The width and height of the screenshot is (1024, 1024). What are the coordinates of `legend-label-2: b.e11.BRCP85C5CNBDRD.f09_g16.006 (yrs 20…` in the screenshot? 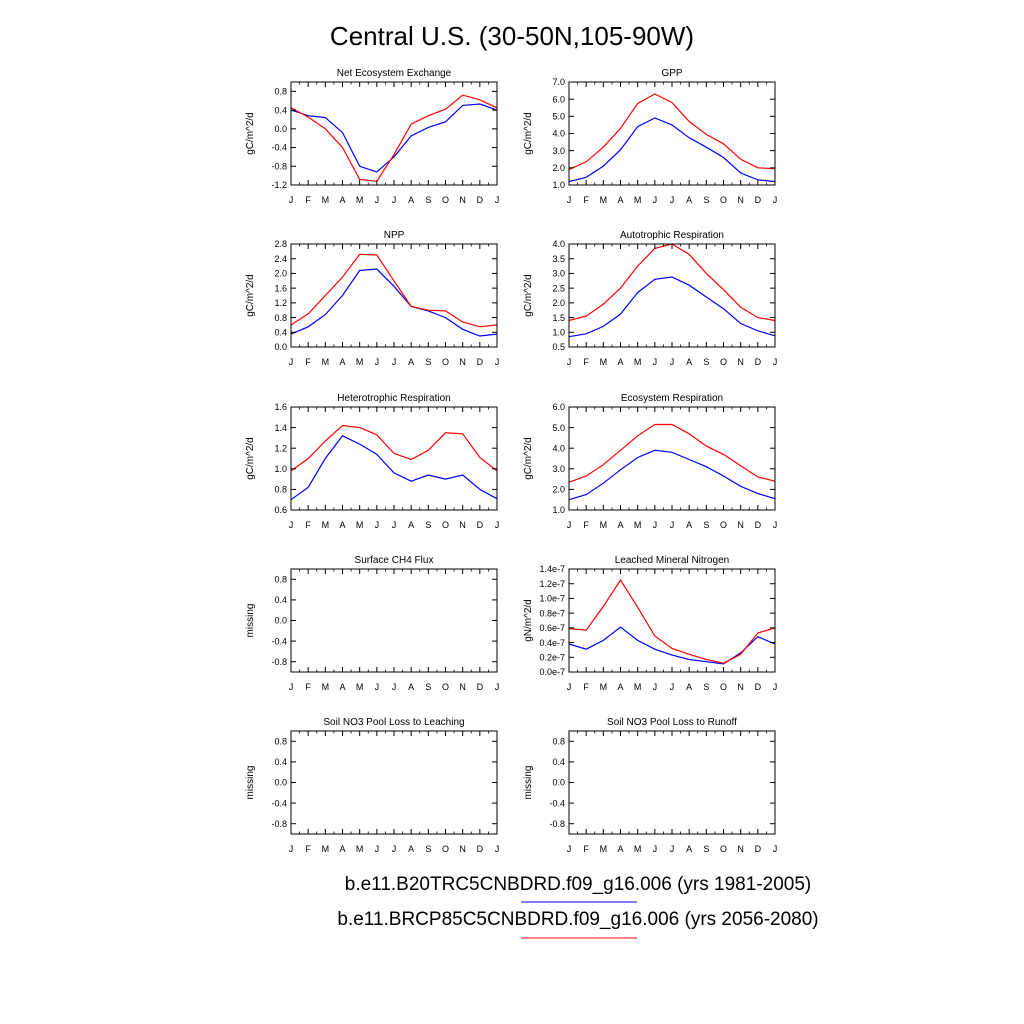 It's located at (577, 919).